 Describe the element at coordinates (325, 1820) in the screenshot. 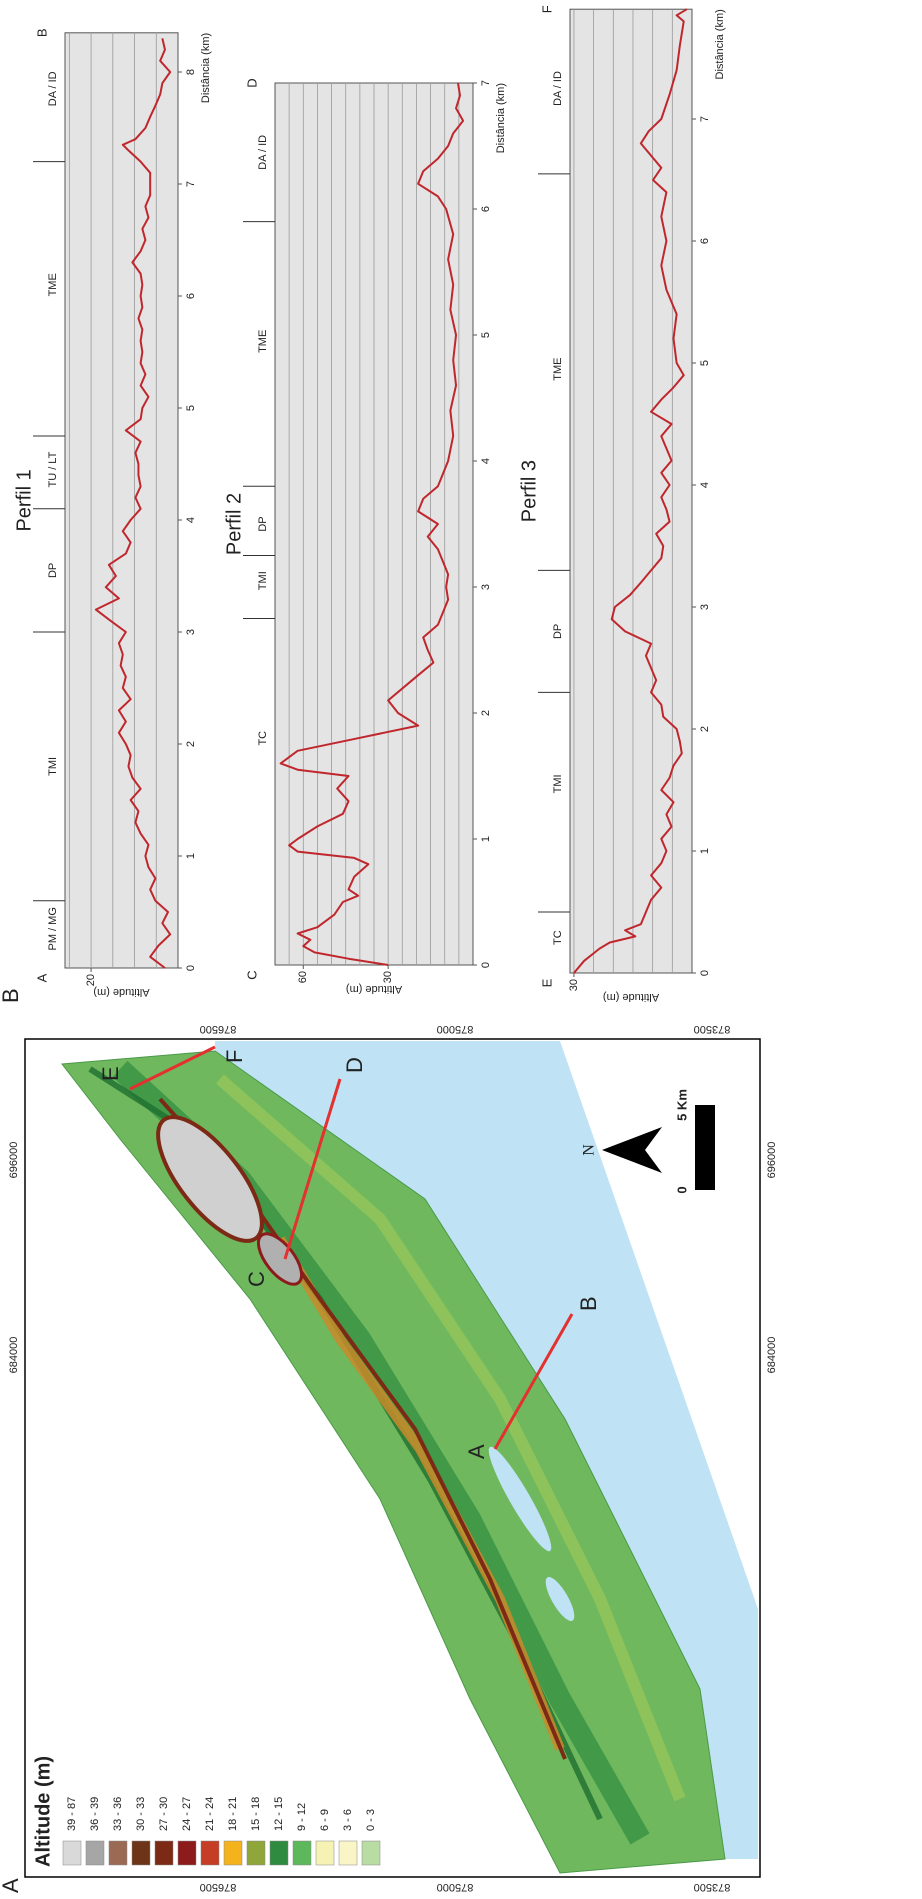

I see `legend-label: 6 - 9` at that location.